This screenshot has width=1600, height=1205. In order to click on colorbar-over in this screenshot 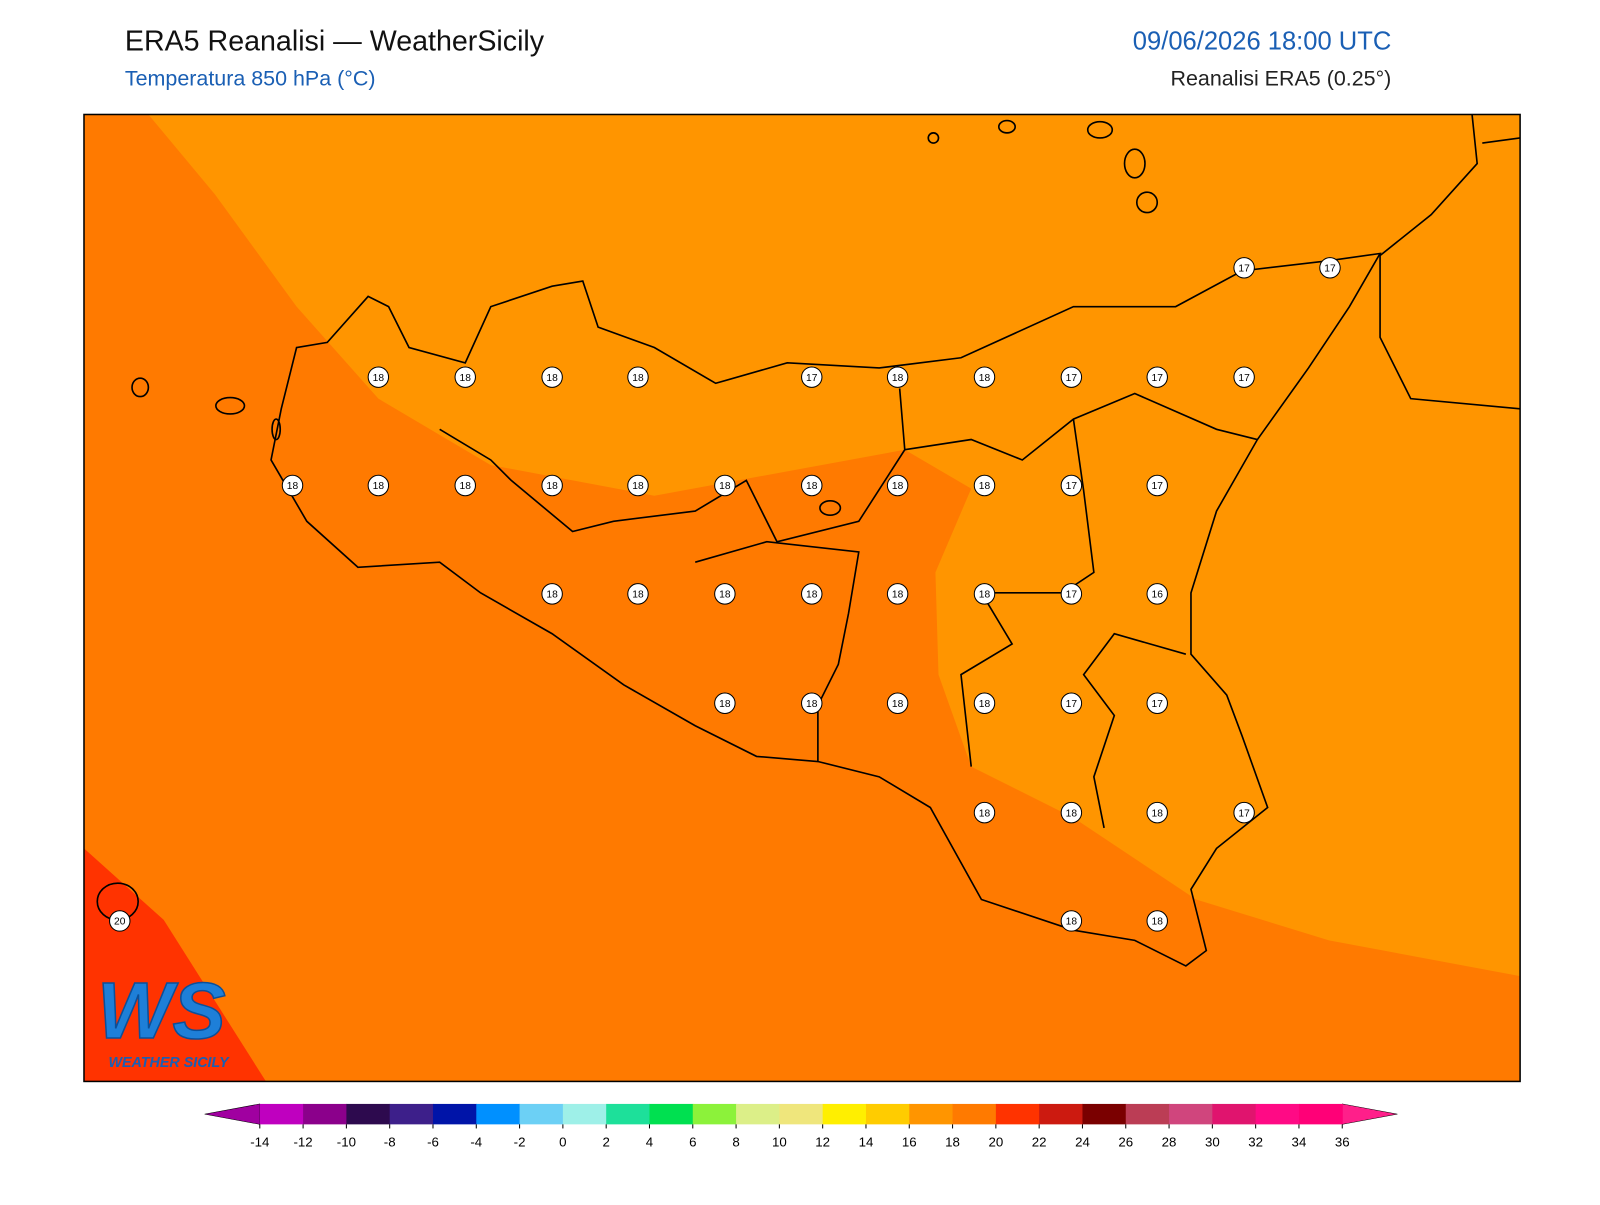, I will do `click(1369, 1114)`.